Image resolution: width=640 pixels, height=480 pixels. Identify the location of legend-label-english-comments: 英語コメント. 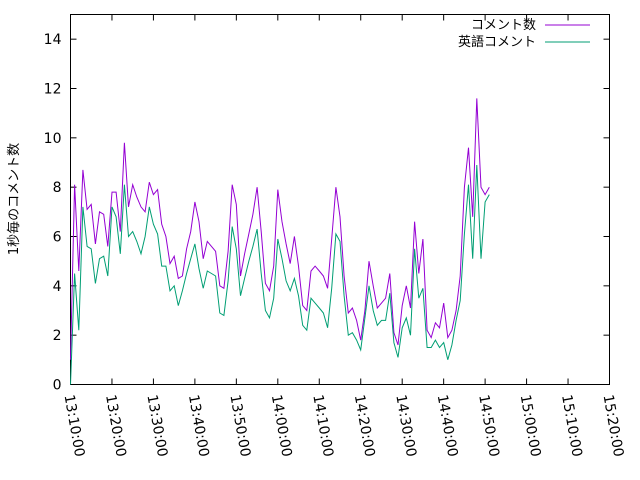
(497, 42).